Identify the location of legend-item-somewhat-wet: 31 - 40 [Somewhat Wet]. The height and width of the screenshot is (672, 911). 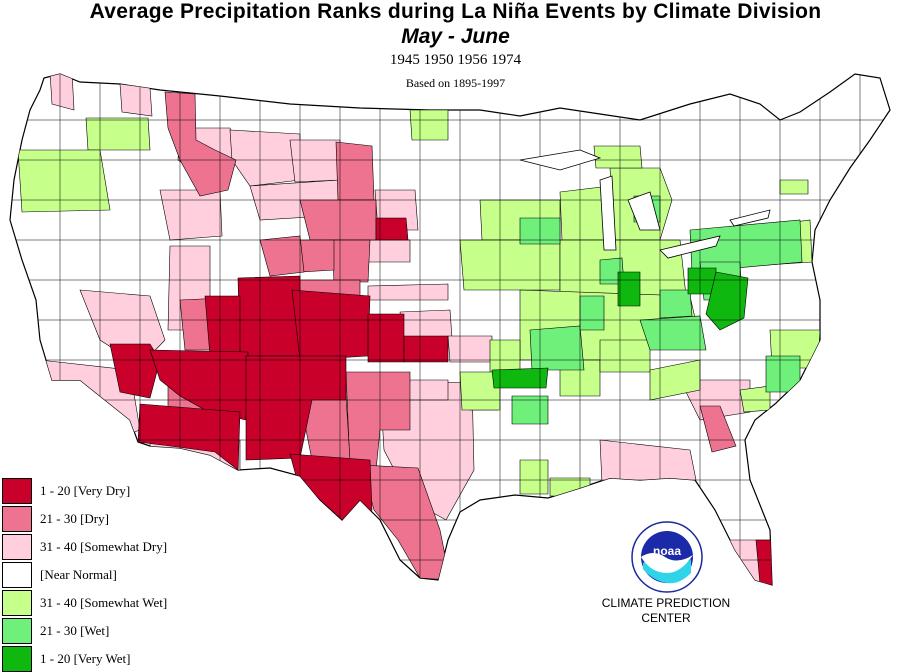
(112, 603).